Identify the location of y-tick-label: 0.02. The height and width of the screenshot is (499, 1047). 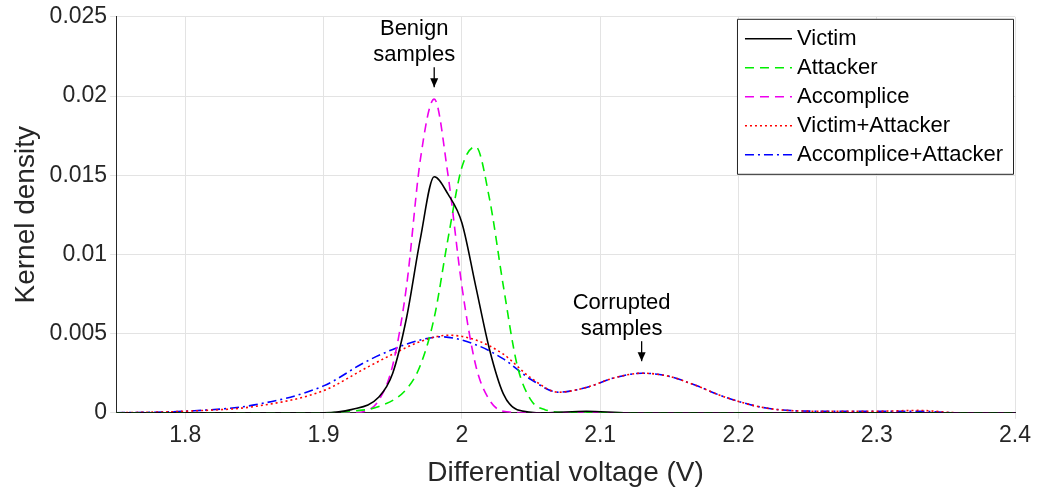
(85, 94).